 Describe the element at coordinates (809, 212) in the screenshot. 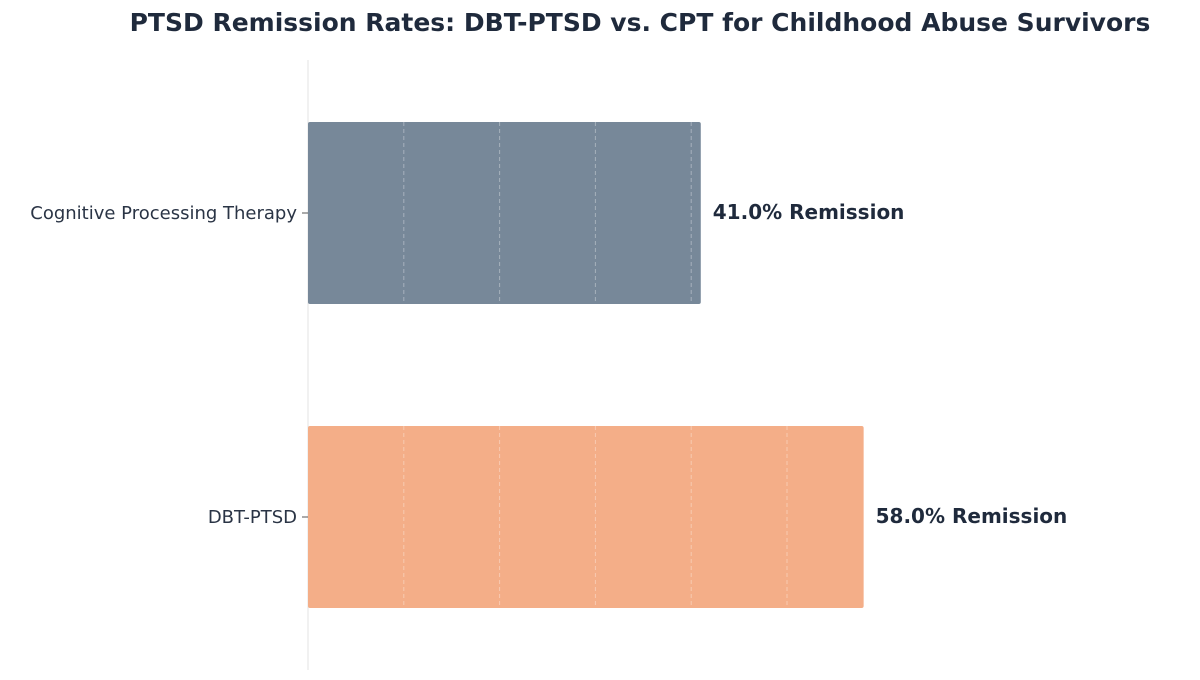

I see `value-label-0: 41.0% Remission` at that location.